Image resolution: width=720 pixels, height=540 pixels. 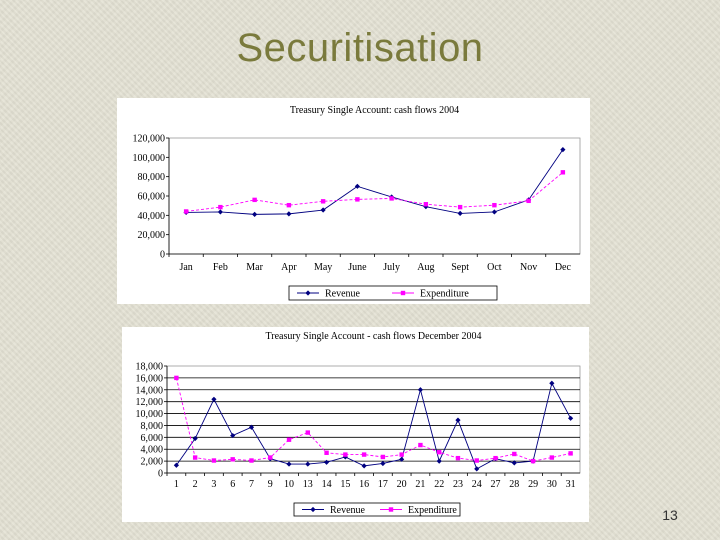 What do you see at coordinates (150, 367) in the screenshot?
I see `y-tick-label: 18,000` at bounding box center [150, 367].